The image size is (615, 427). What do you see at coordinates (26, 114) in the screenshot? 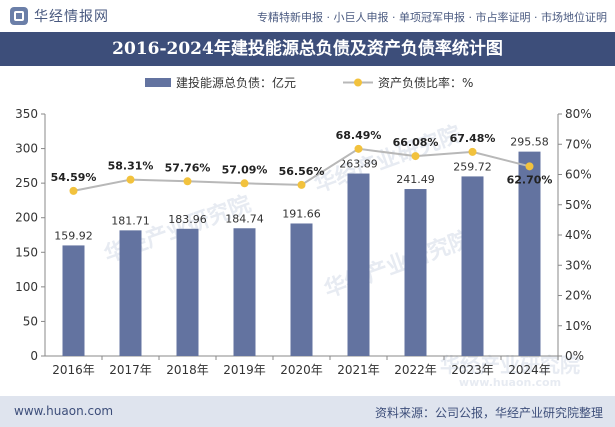
I see `y-left-tick-label: 350` at bounding box center [26, 114].